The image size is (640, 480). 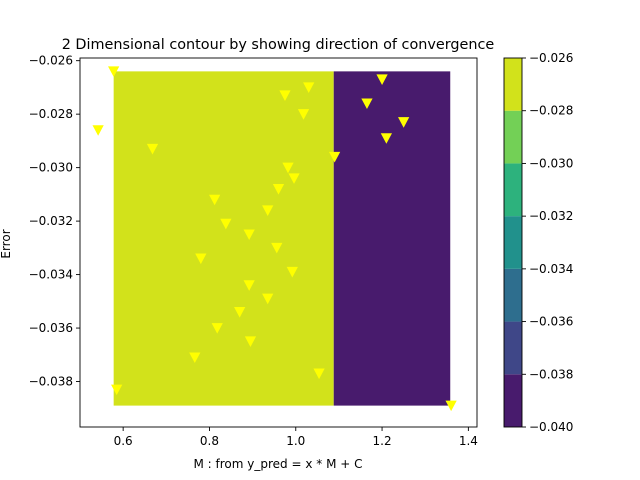 What do you see at coordinates (51, 382) in the screenshot?
I see `y-tick-label-0: −0.038` at bounding box center [51, 382].